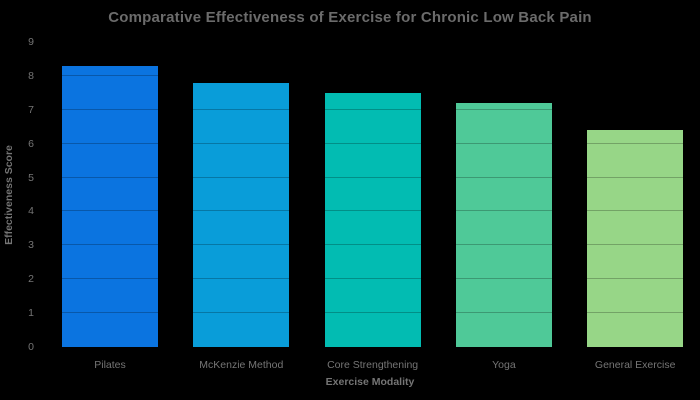  I want to click on y-tick-label-1: 1, so click(31, 313).